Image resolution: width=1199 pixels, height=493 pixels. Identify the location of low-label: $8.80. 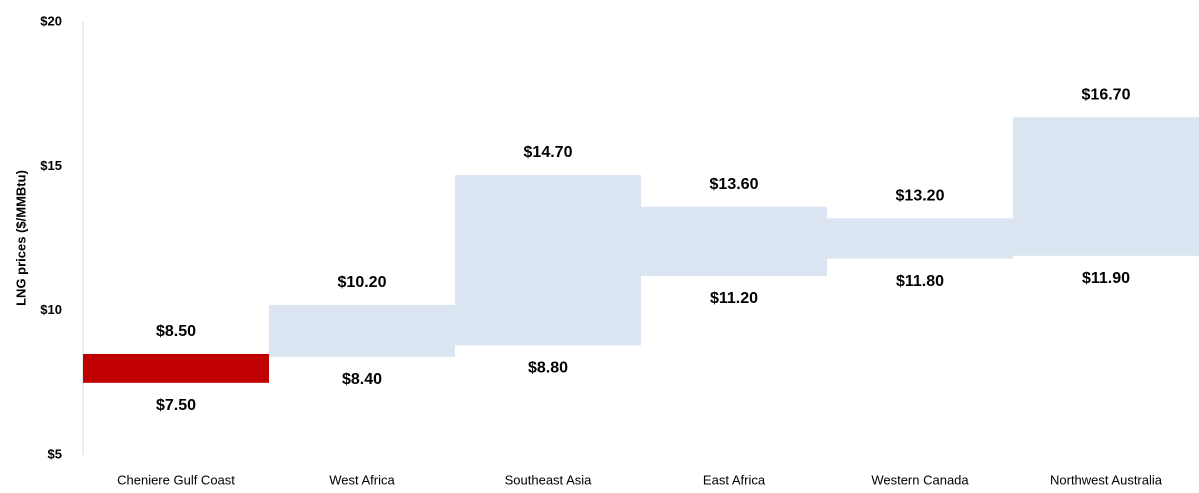
(548, 368).